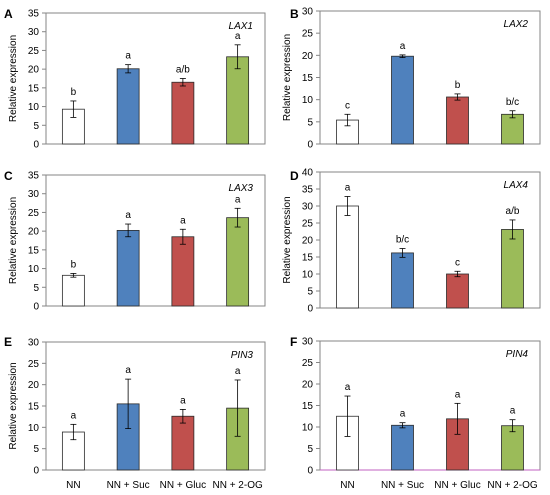  Describe the element at coordinates (294, 176) in the screenshot. I see `panel-letter: D` at that location.